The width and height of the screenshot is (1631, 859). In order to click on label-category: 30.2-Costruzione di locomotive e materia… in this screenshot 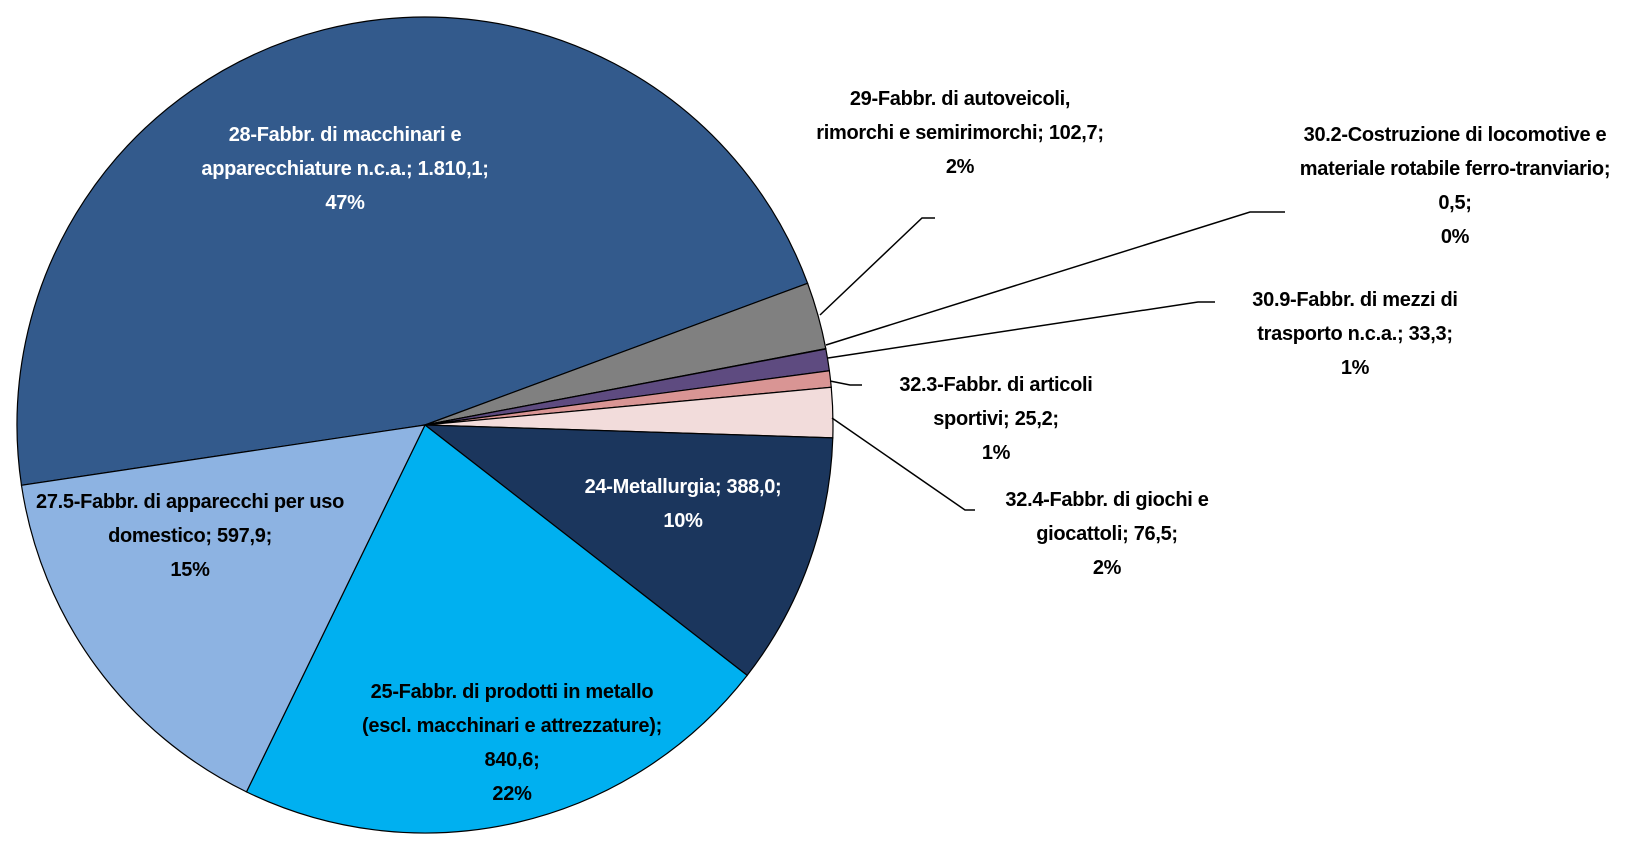, I will do `click(1455, 152)`.